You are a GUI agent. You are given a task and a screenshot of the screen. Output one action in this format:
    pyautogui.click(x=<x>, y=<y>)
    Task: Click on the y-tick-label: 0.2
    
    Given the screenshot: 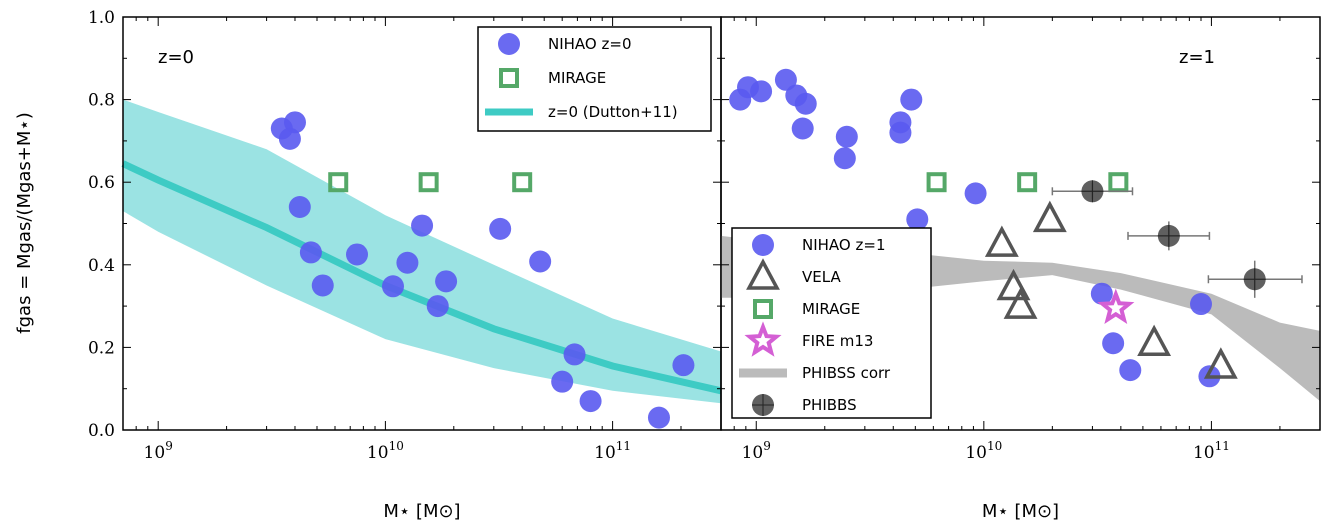 What is the action you would take?
    pyautogui.click(x=101, y=348)
    